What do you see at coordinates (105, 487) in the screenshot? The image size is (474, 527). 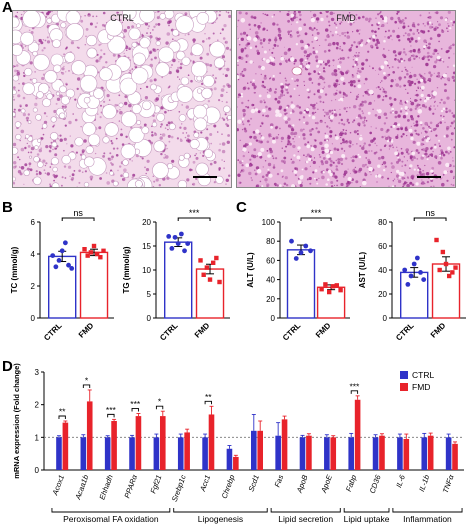 I see `x-tick-label: Ehhadh` at bounding box center [105, 487].